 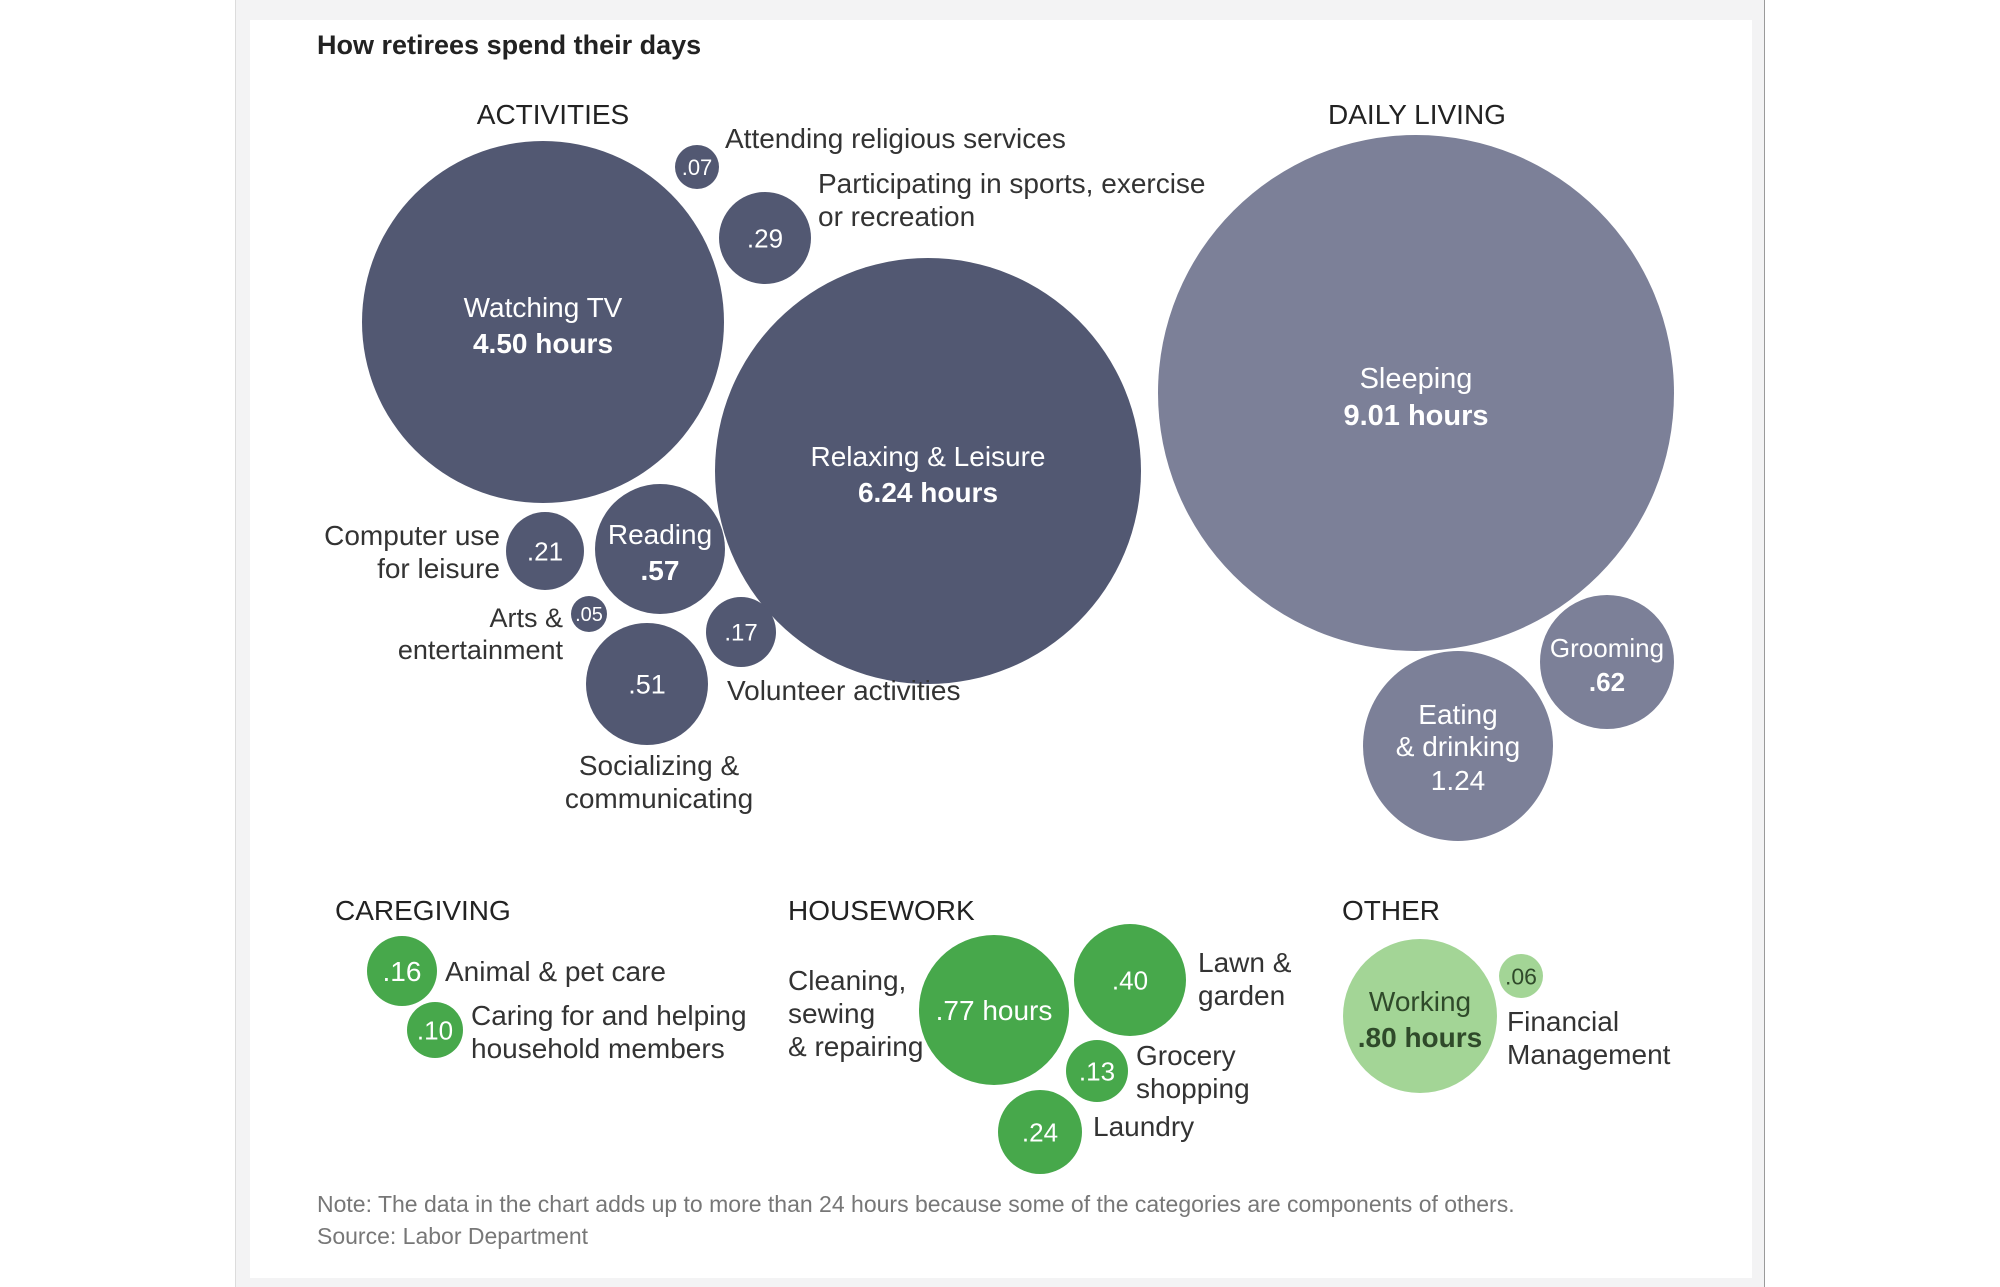 I want to click on bubble-label-eating-and-drinking-line2: & drinking, so click(x=1458, y=746).